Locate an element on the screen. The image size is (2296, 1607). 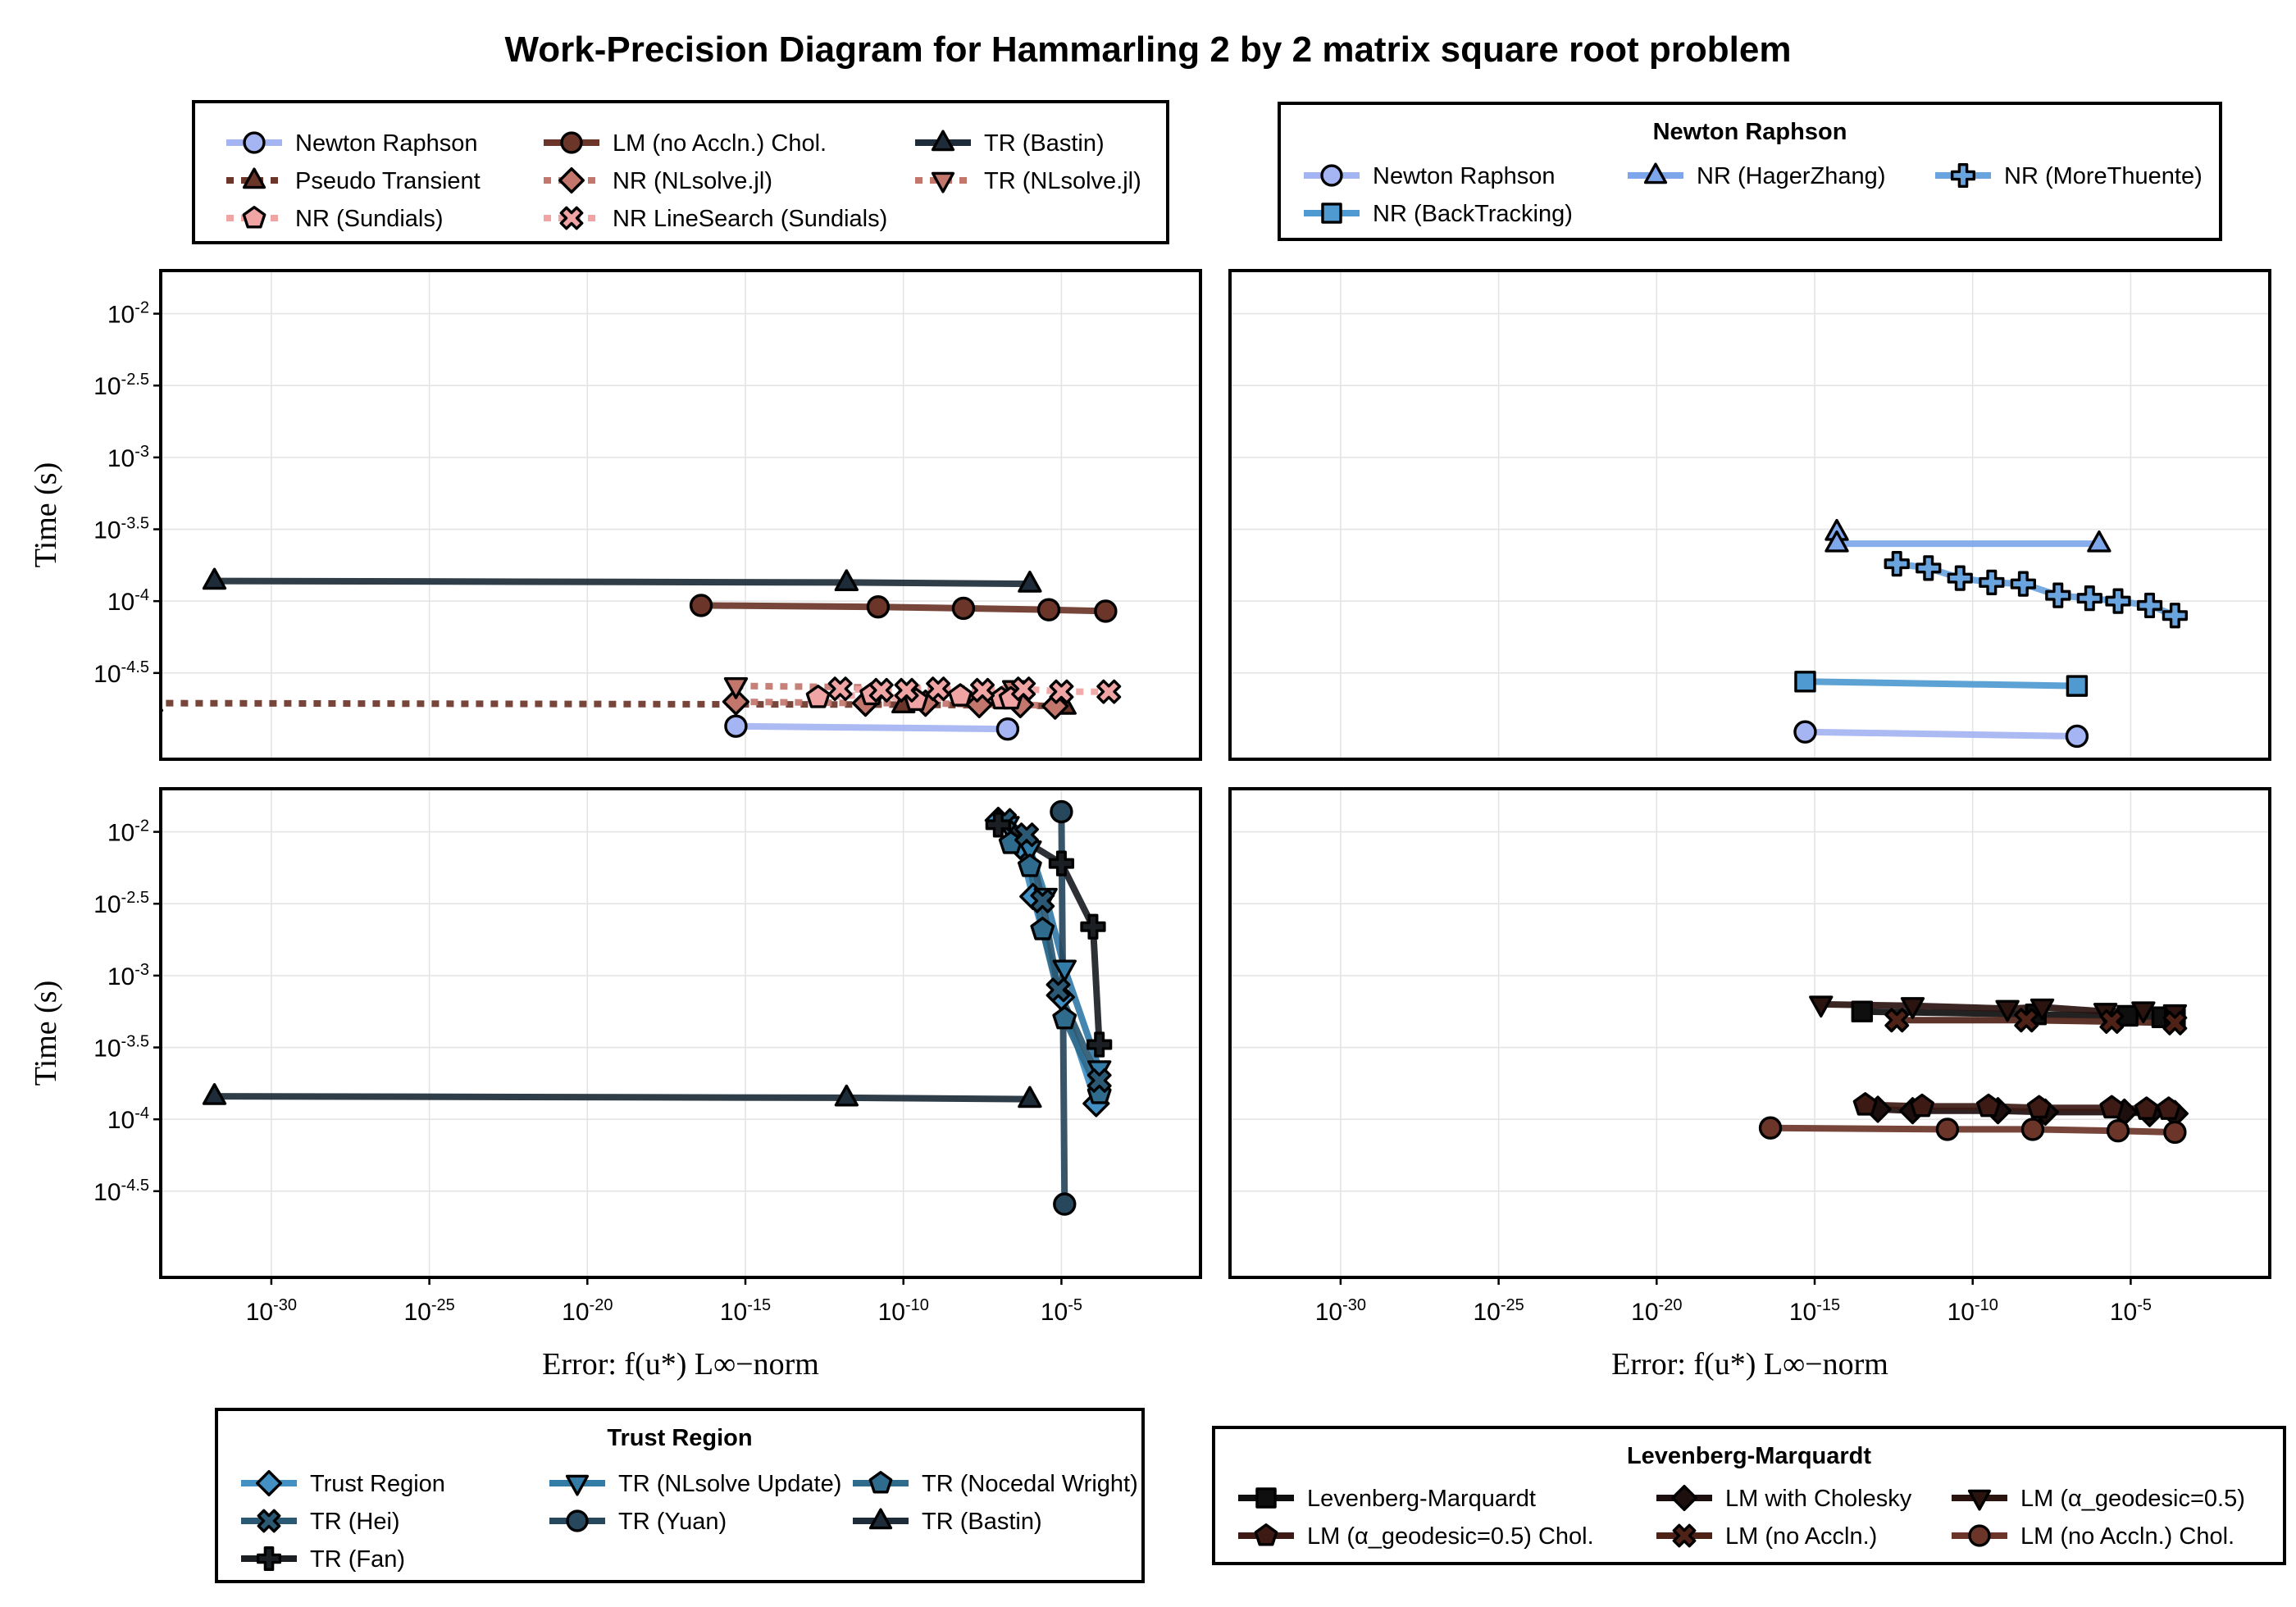
legend-entry: LM (no Accln.) Chol. is located at coordinates (685, 143).